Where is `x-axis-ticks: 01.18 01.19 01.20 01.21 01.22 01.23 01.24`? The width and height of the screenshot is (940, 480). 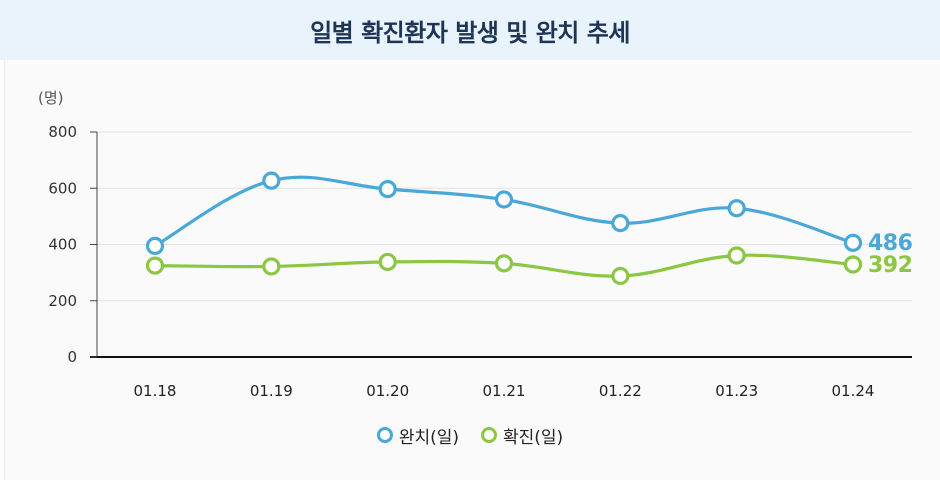
x-axis-ticks: 01.18 01.19 01.20 01.21 01.22 01.23 01.24 is located at coordinates (504, 391).